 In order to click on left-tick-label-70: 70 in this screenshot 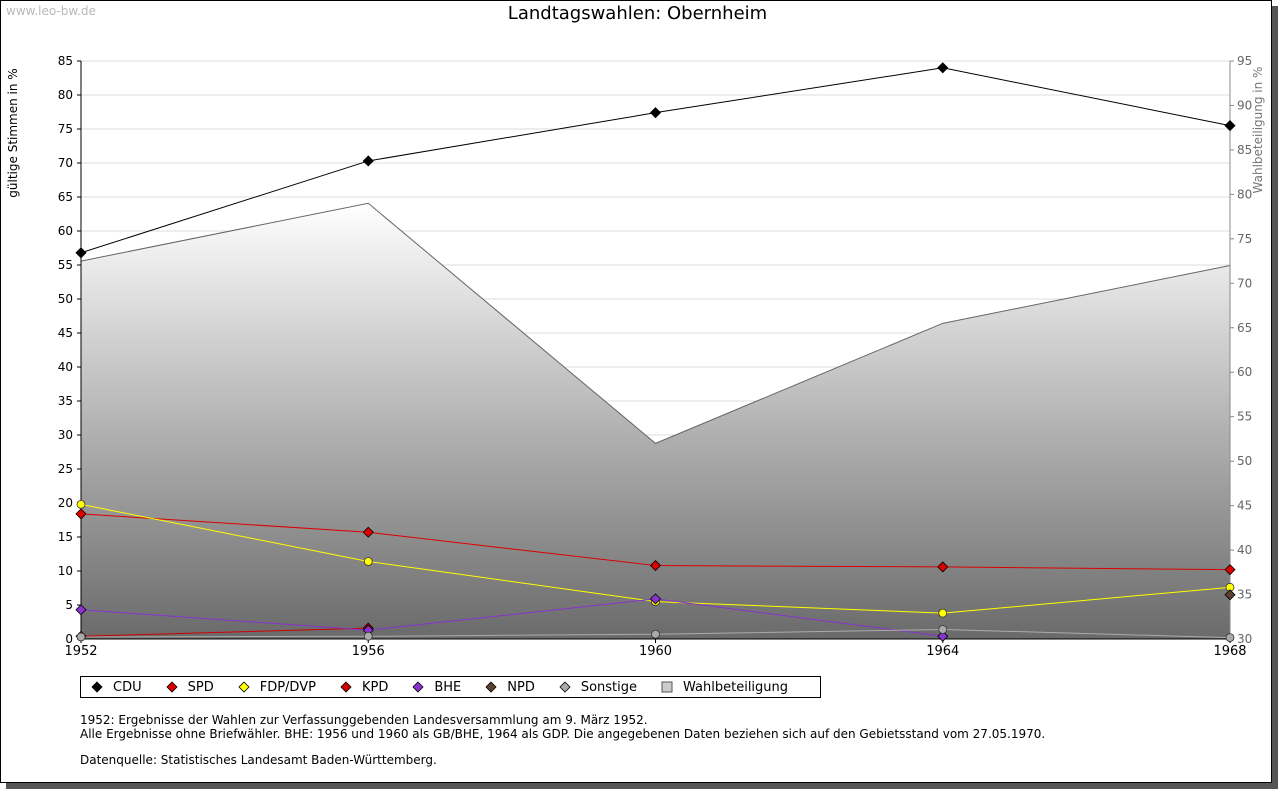, I will do `click(65, 163)`.